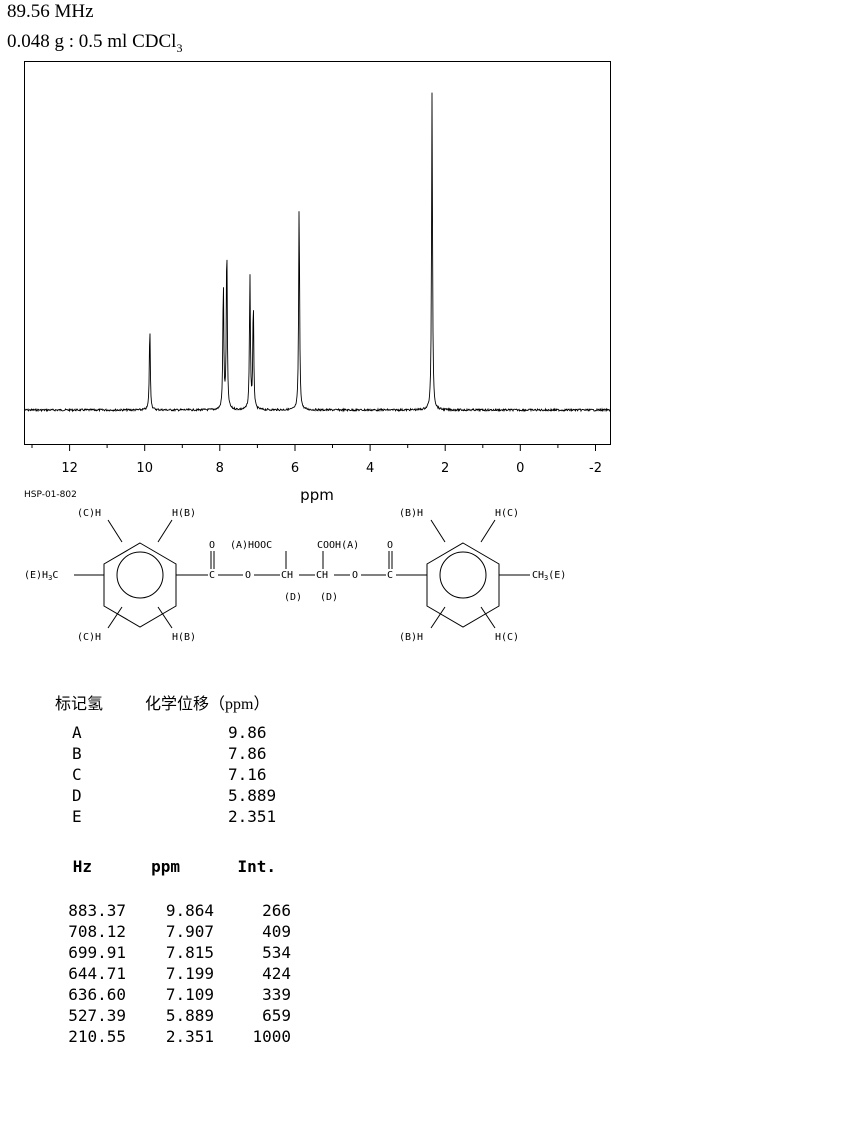 This screenshot has height=1134, width=850. I want to click on peak-ppm: 7.815, so click(189, 952).